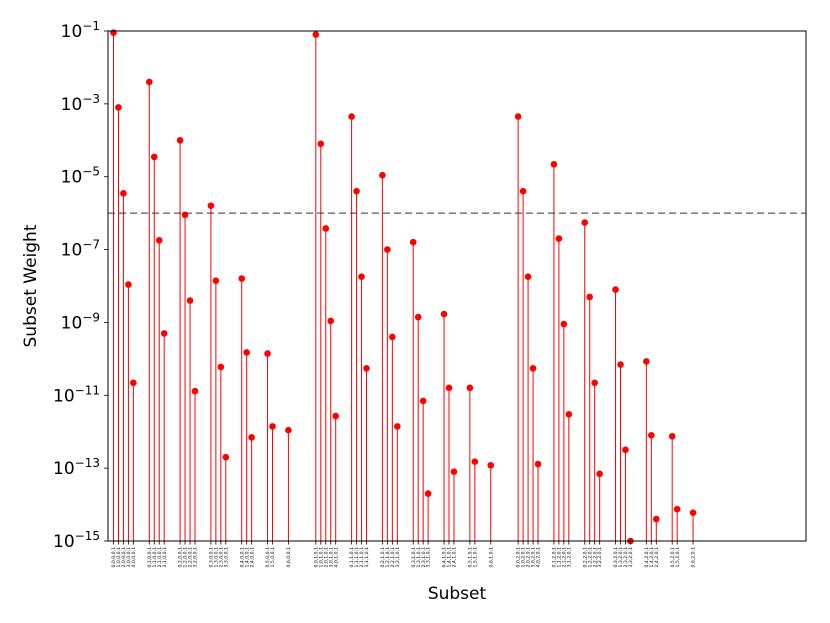 This screenshot has width=830, height=623. Describe the element at coordinates (694, 557) in the screenshot. I see `x-tick-label: 0,6,2,0,1` at that location.